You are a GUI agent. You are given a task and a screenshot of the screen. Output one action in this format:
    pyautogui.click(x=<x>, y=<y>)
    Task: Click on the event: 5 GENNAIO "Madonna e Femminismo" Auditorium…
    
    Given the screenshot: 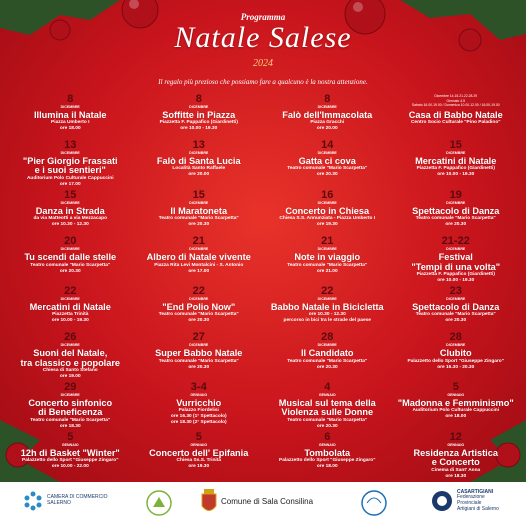 What is the action you would take?
    pyautogui.click(x=456, y=405)
    